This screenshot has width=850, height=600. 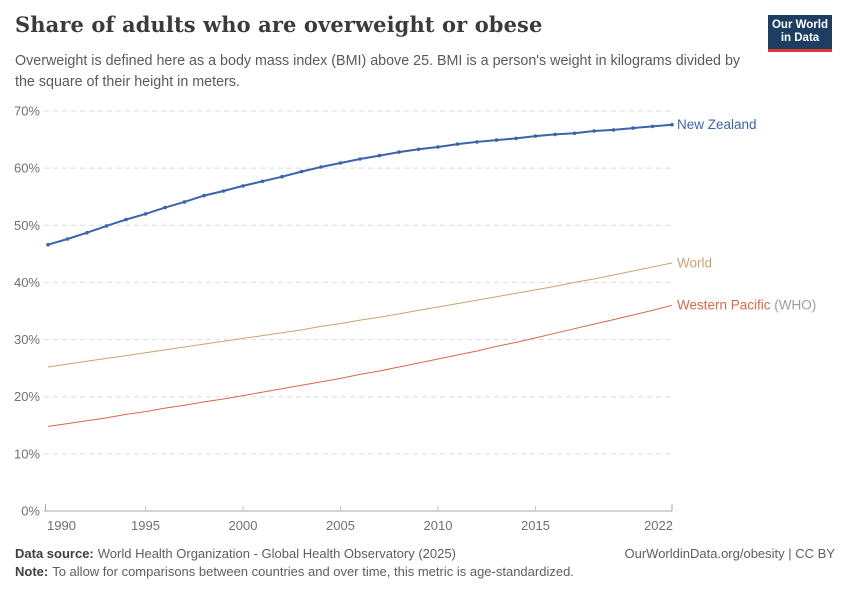 I want to click on data-source-label: Data source:, so click(x=54, y=553).